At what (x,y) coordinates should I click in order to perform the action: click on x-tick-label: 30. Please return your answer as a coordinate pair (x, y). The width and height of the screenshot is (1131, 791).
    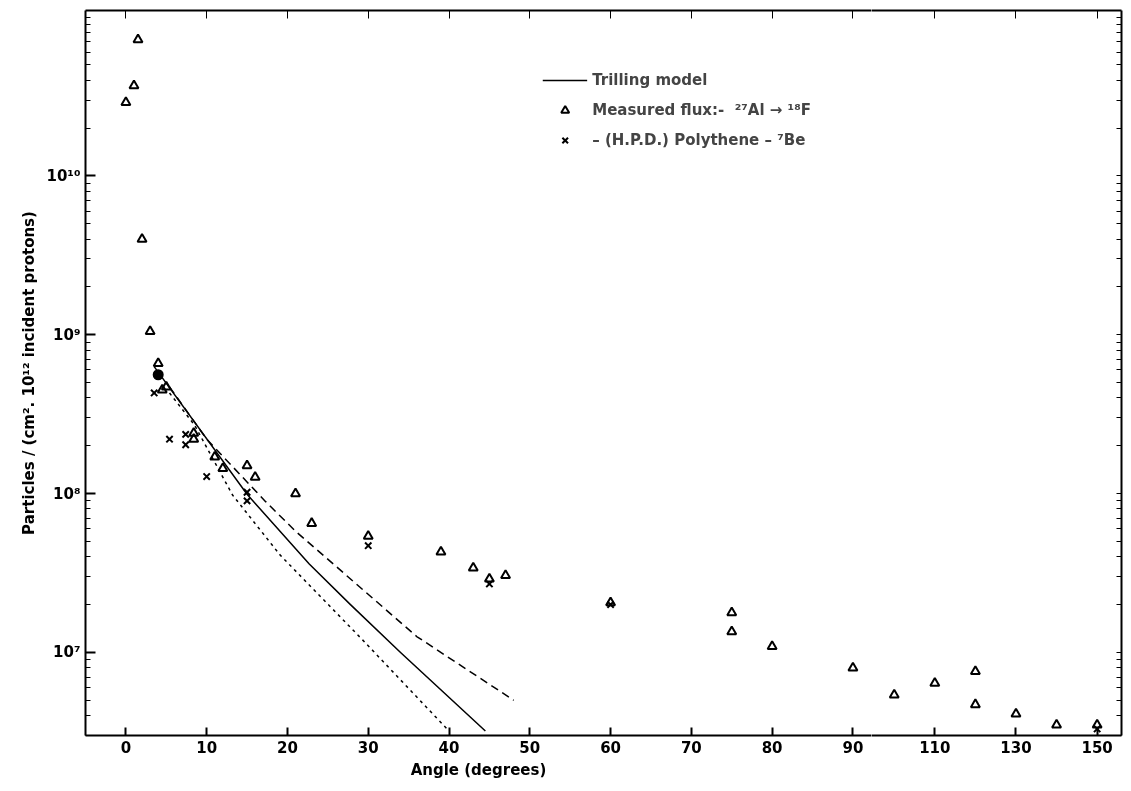
    Looking at the image, I should click on (368, 747).